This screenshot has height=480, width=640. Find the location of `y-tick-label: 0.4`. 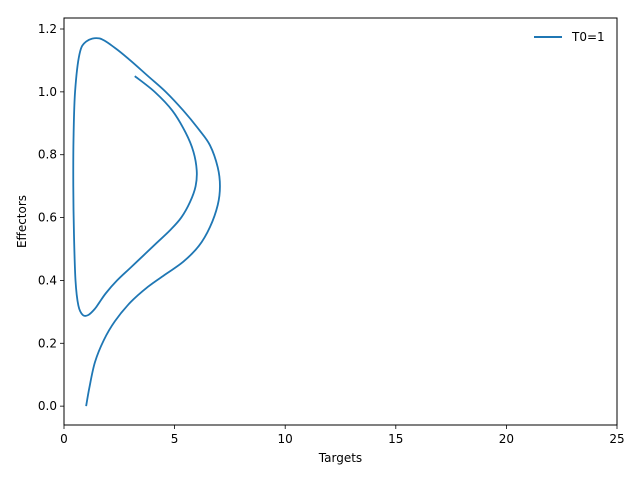

y-tick-label: 0.4 is located at coordinates (47, 280).